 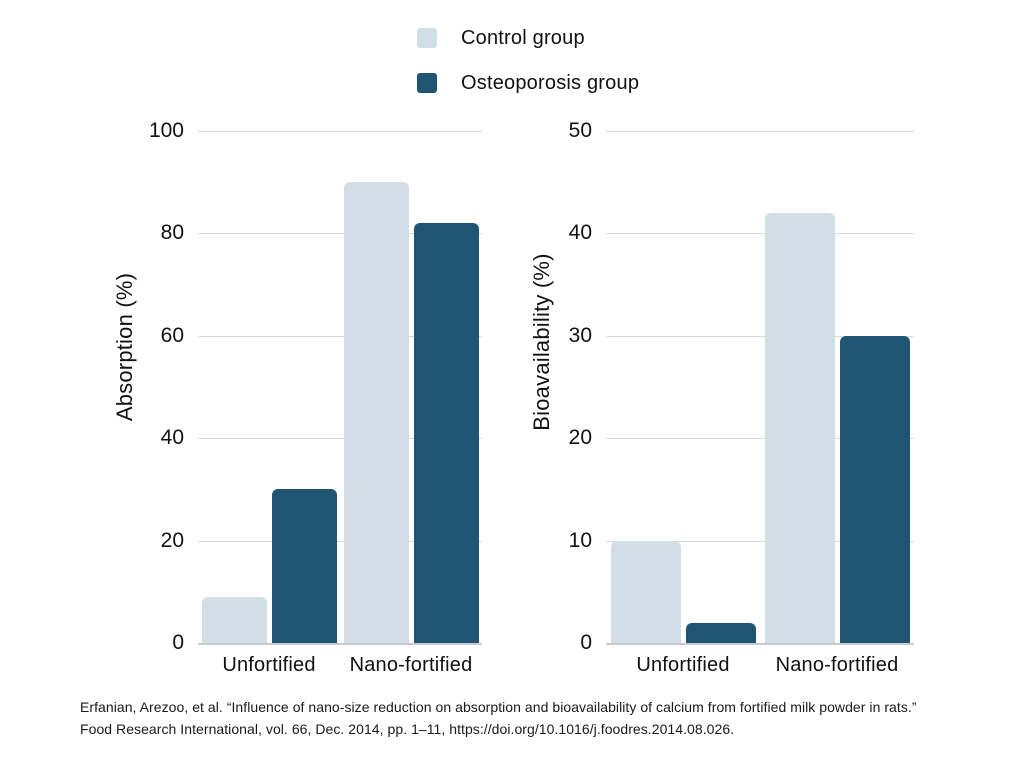 I want to click on legend-label-control: Control group, so click(x=523, y=37).